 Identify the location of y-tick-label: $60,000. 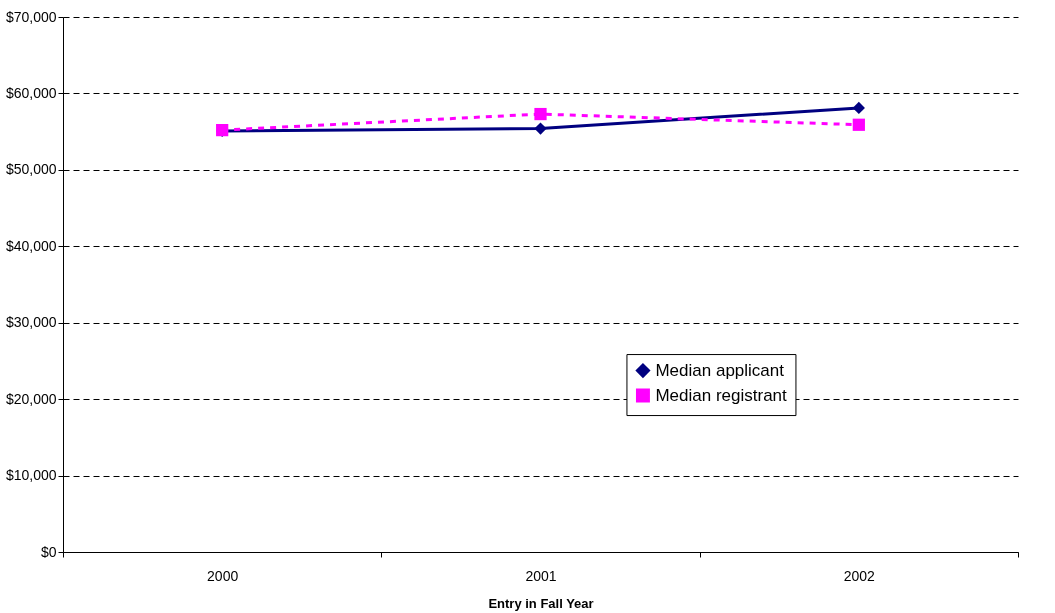
(31, 92).